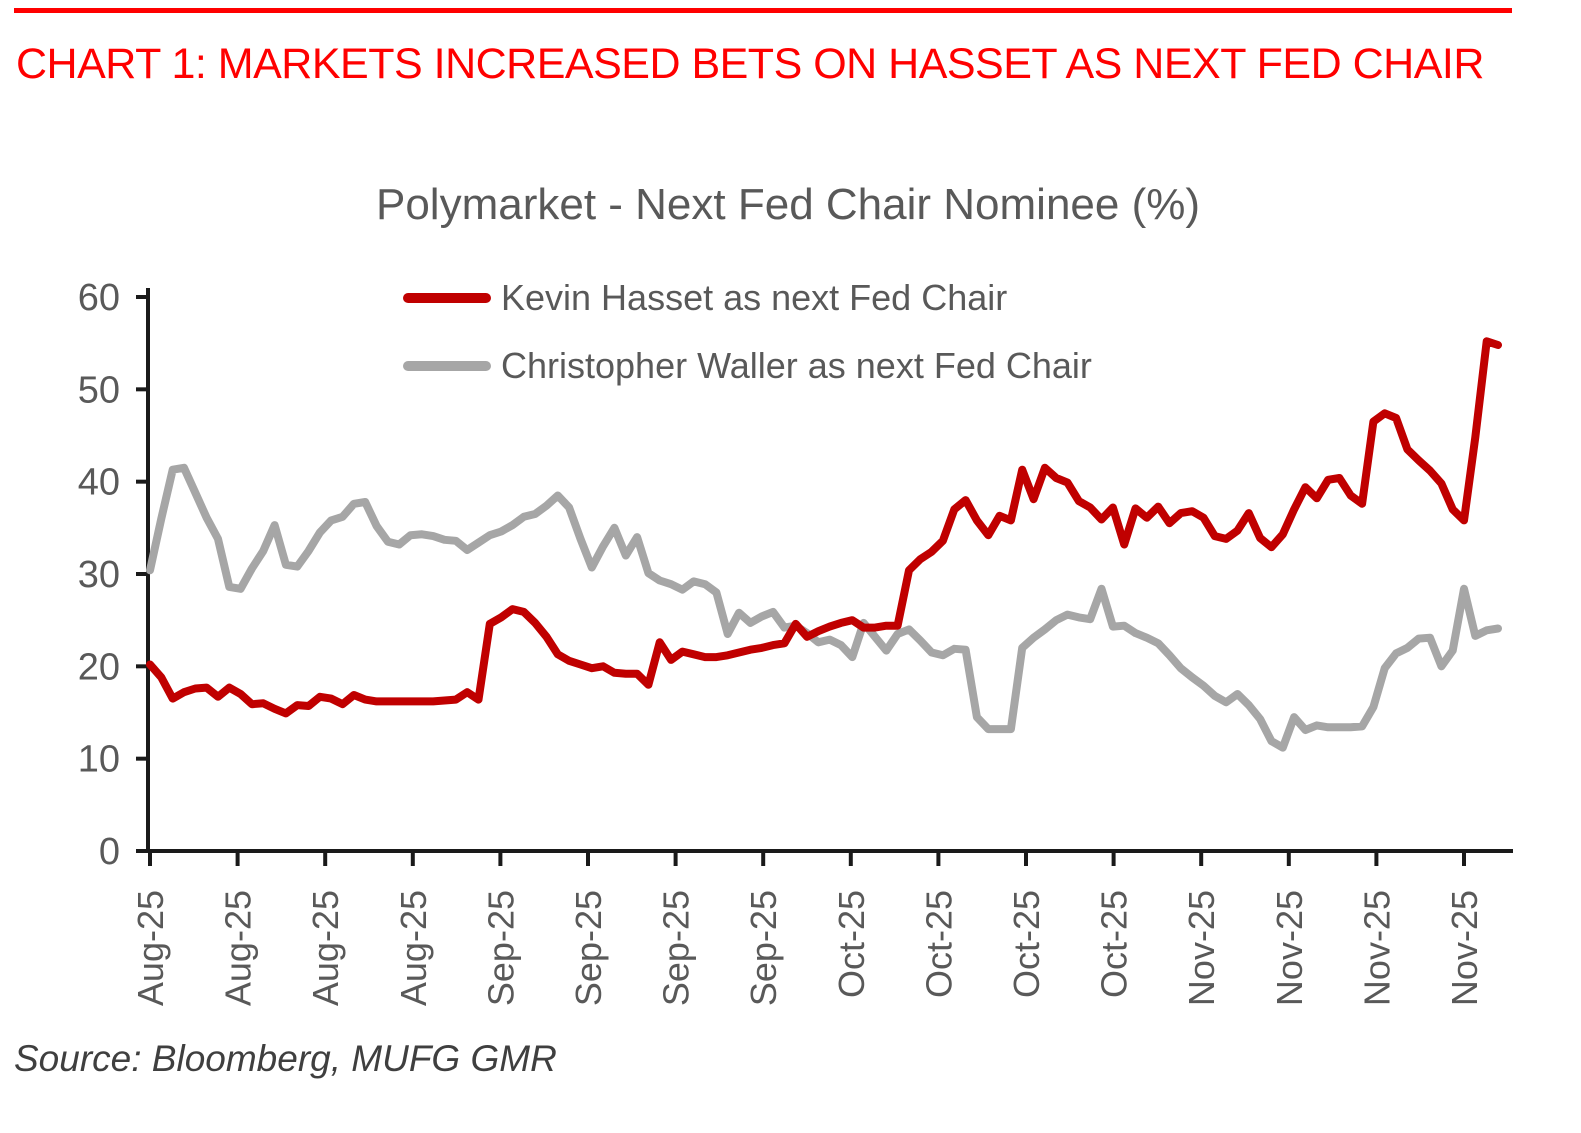 This screenshot has height=1133, width=1581. What do you see at coordinates (788, 204) in the screenshot?
I see `chart-title: Polymarket - Next Fed Chair Nominee (%)` at bounding box center [788, 204].